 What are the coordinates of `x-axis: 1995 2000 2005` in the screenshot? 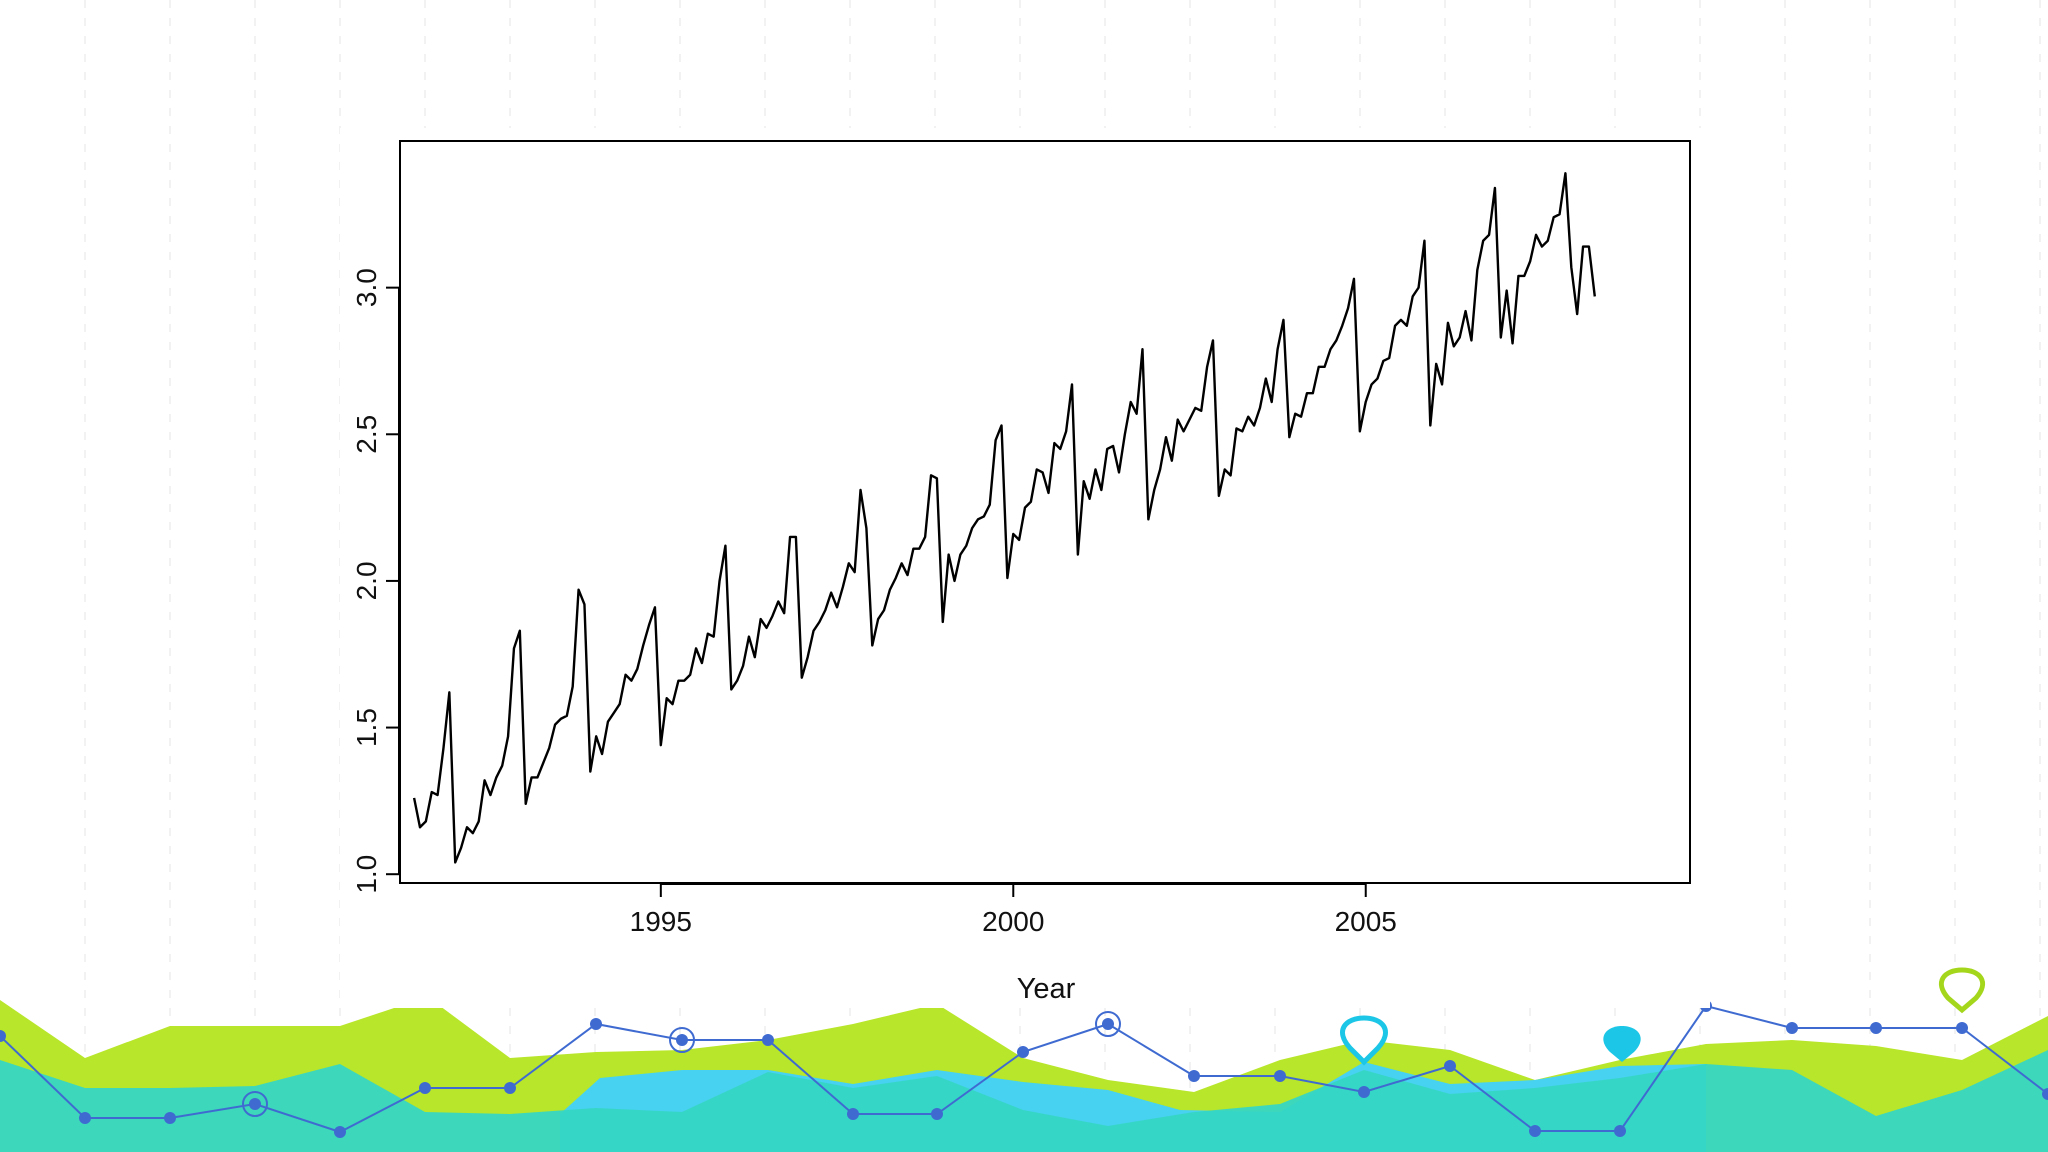 It's located at (1013, 910).